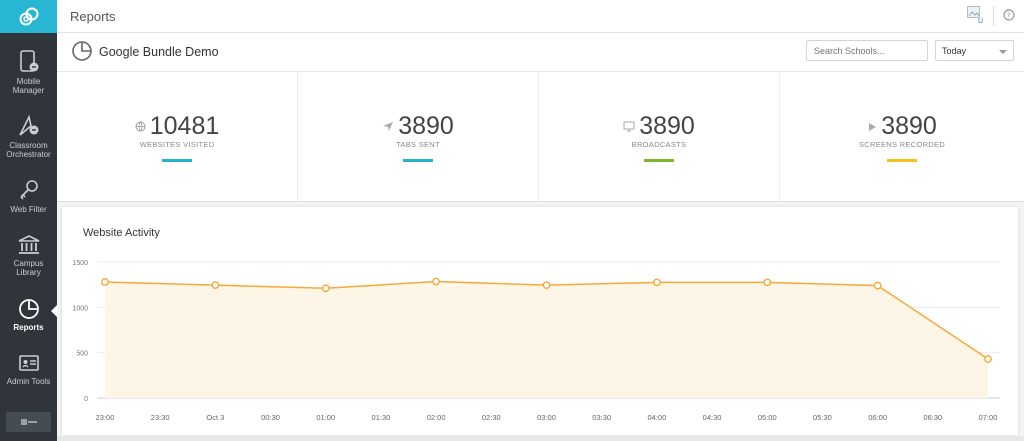 The image size is (1024, 441). What do you see at coordinates (540, 52) in the screenshot?
I see `dashboard-header: Google Bundle Demo Today` at bounding box center [540, 52].